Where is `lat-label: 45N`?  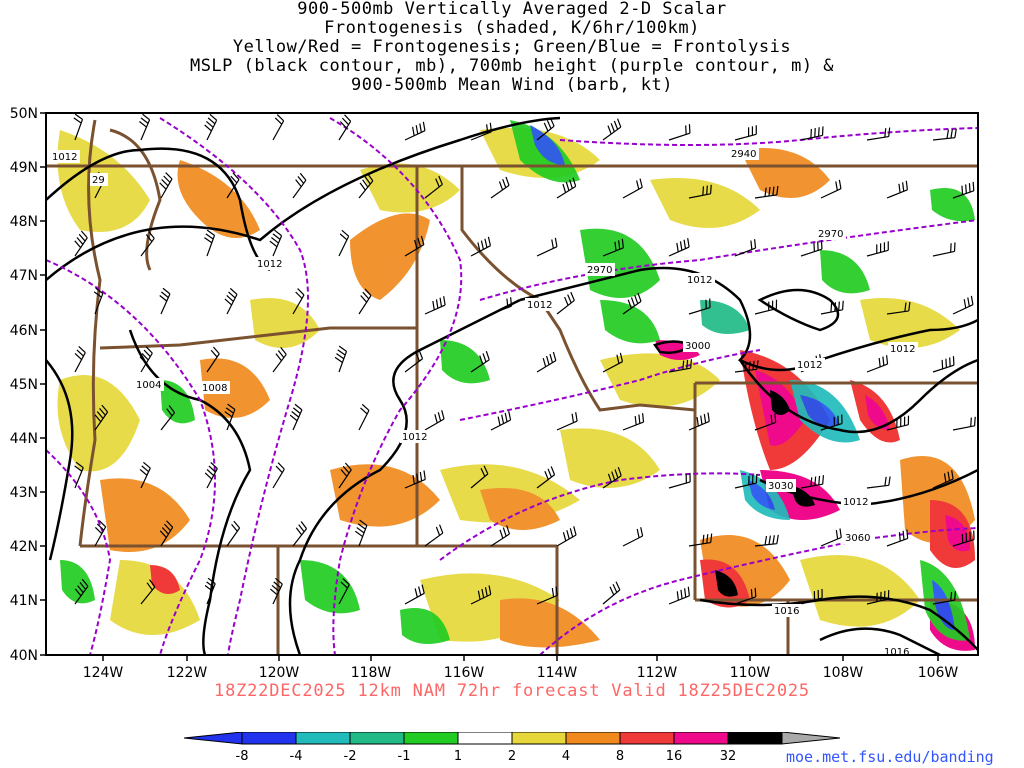
lat-label: 45N is located at coordinates (24, 385).